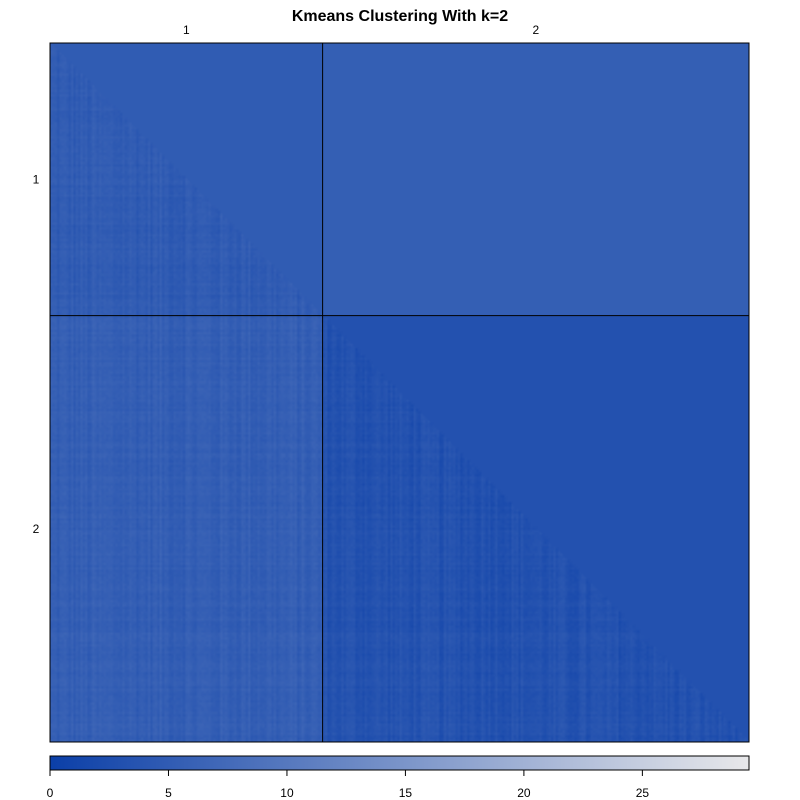 This screenshot has width=800, height=800. What do you see at coordinates (36, 354) in the screenshot?
I see `row-tick-labels: 1 2` at bounding box center [36, 354].